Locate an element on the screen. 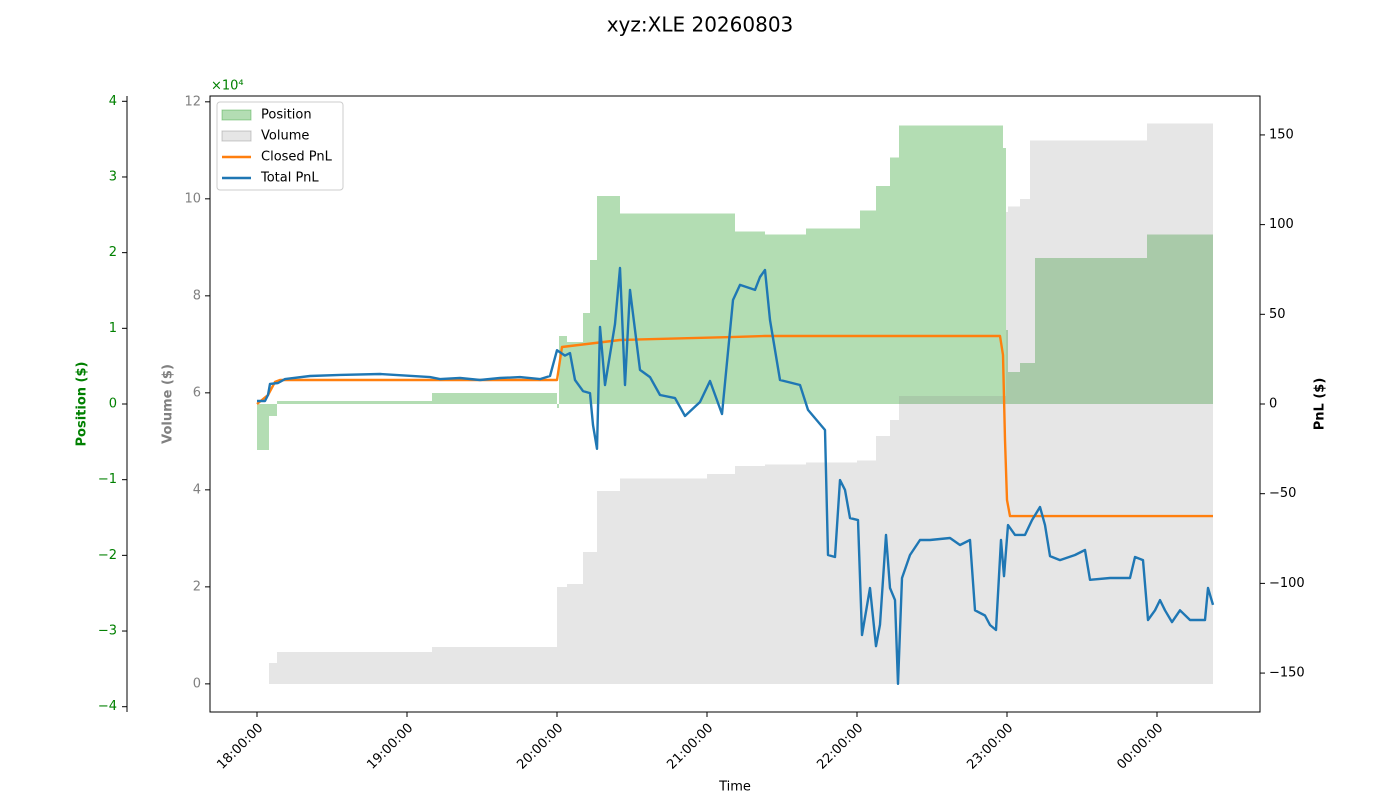 The image size is (1400, 800). y-tick-label: 0 is located at coordinates (113, 404).